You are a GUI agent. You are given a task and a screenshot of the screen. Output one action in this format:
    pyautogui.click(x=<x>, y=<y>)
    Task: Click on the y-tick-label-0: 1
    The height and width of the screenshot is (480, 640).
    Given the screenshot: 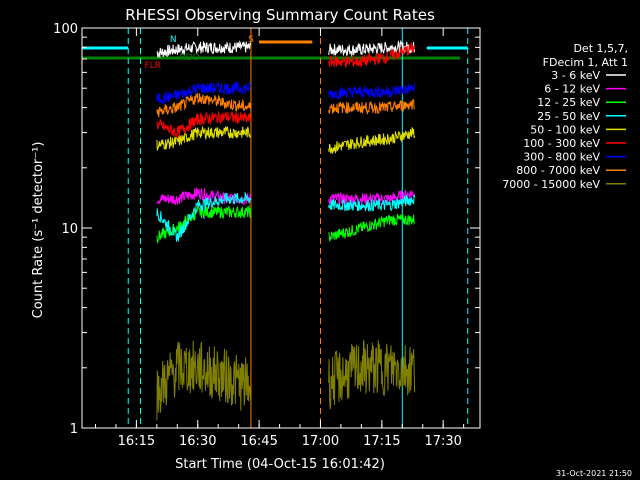 What is the action you would take?
    pyautogui.click(x=74, y=429)
    